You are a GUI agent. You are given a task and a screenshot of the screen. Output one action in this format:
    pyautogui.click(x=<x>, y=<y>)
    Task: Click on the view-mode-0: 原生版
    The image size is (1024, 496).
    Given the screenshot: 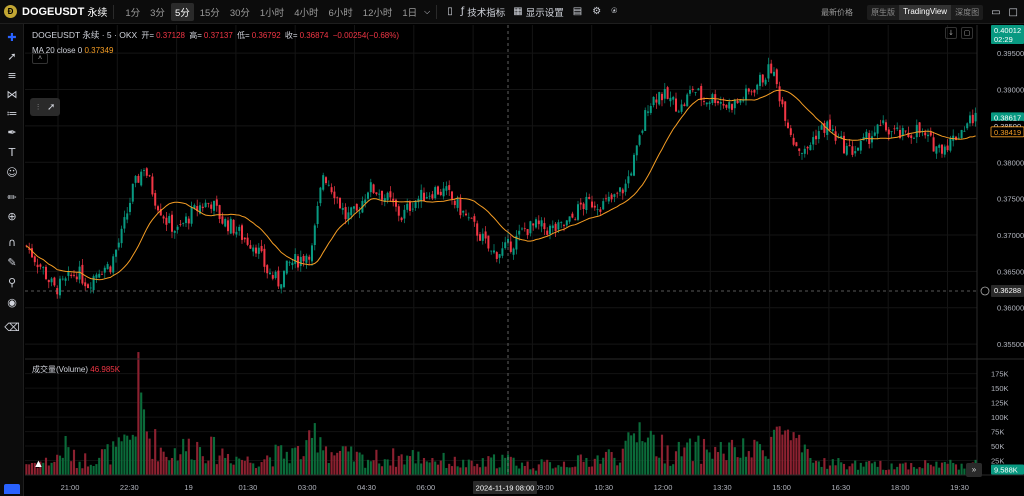 What is the action you would take?
    pyautogui.click(x=883, y=12)
    